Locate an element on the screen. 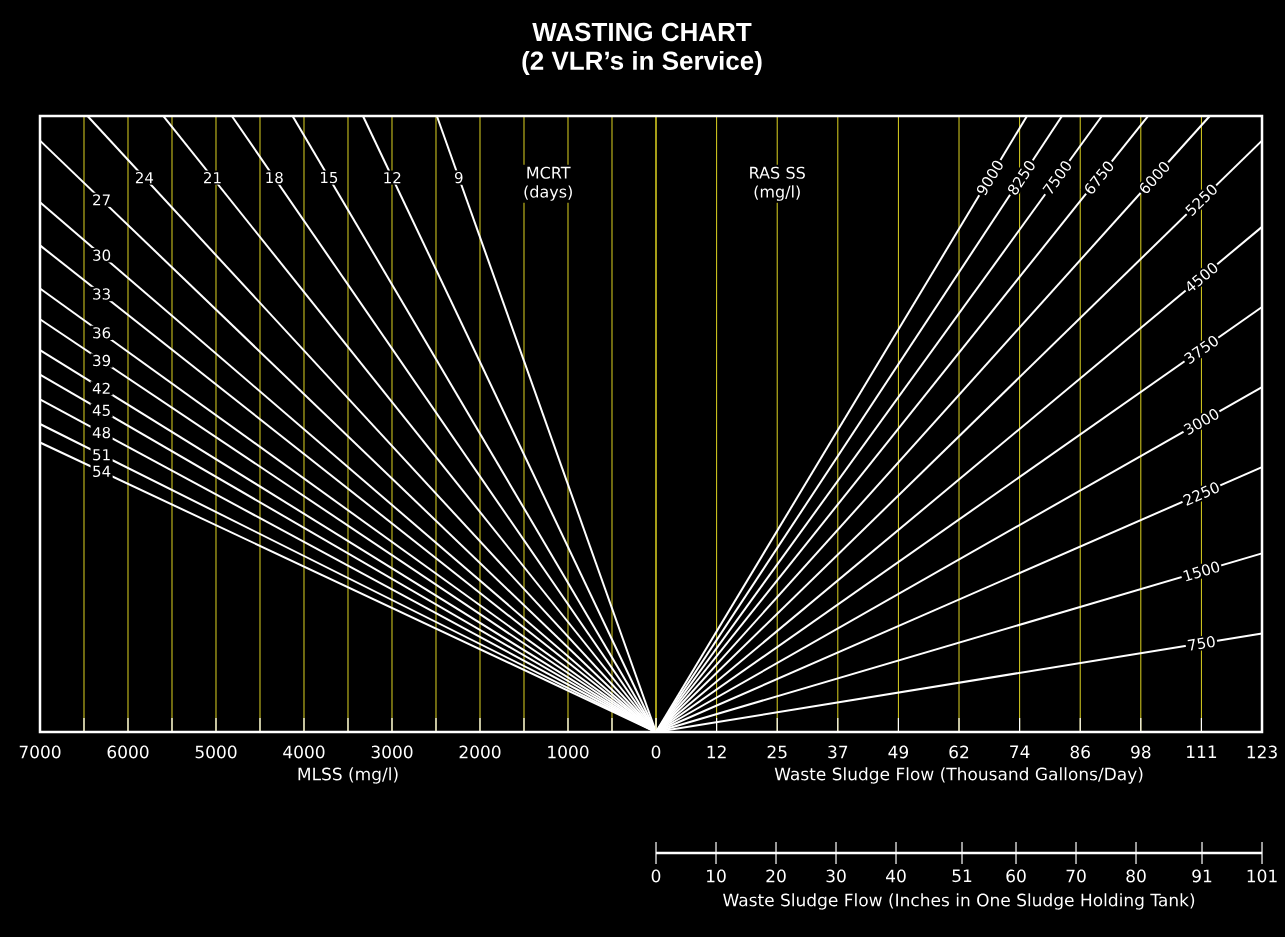 This screenshot has width=1285, height=937. x-tick-label: 86 is located at coordinates (1080, 752).